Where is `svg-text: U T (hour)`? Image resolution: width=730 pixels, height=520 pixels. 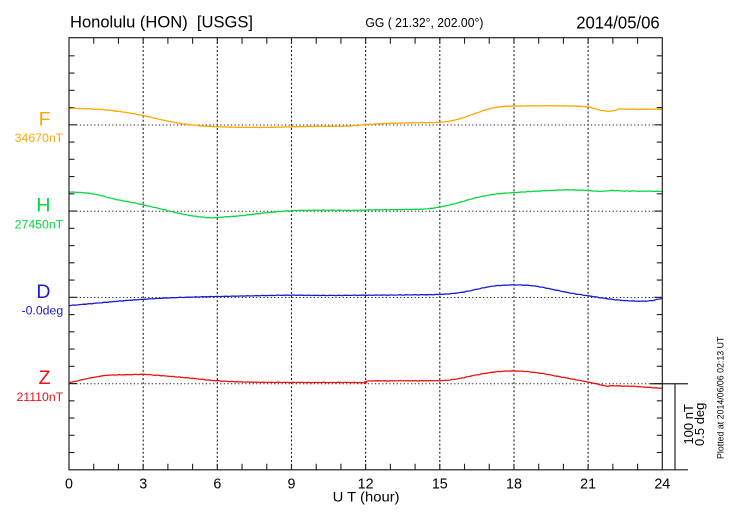 svg-text: U T (hour) is located at coordinates (366, 497).